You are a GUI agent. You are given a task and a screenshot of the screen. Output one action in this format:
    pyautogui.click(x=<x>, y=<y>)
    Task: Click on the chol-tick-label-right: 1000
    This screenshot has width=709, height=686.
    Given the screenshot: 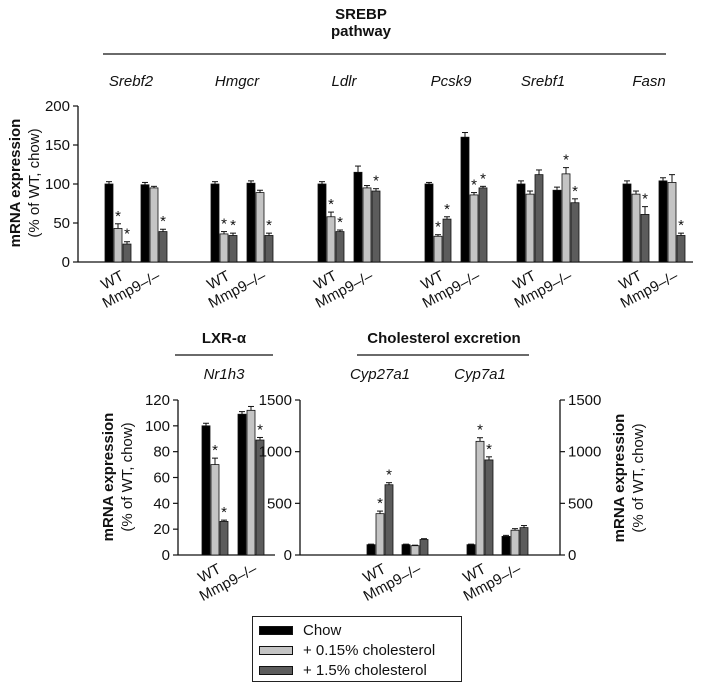 What is the action you would take?
    pyautogui.click(x=584, y=452)
    